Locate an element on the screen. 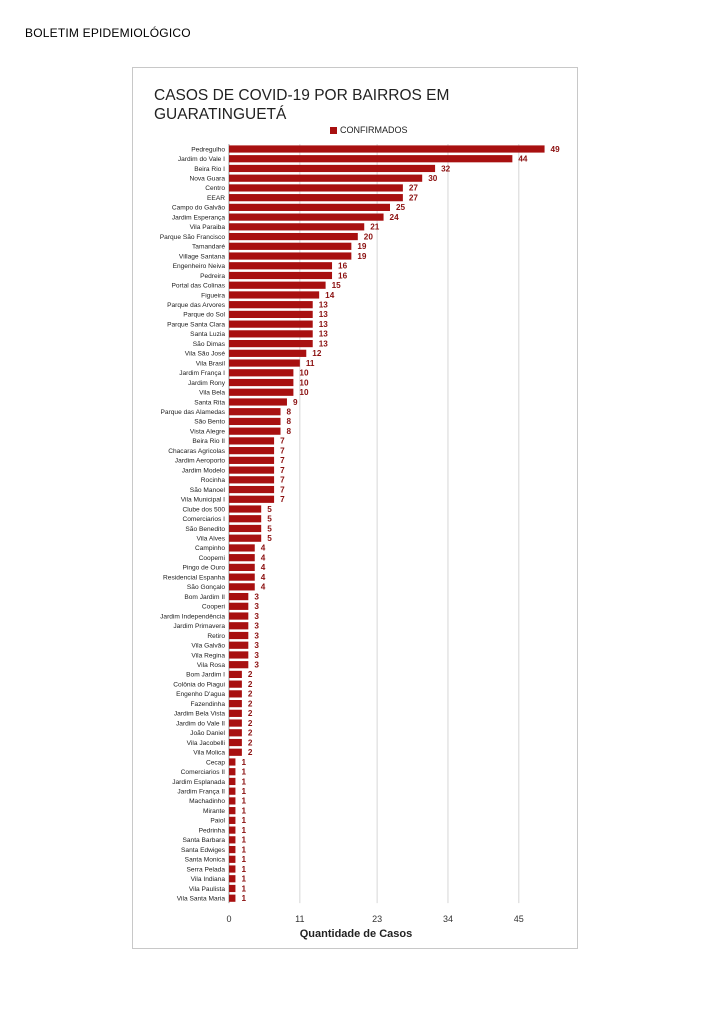  y-tick-label: Serra Pelada is located at coordinates (206, 869).